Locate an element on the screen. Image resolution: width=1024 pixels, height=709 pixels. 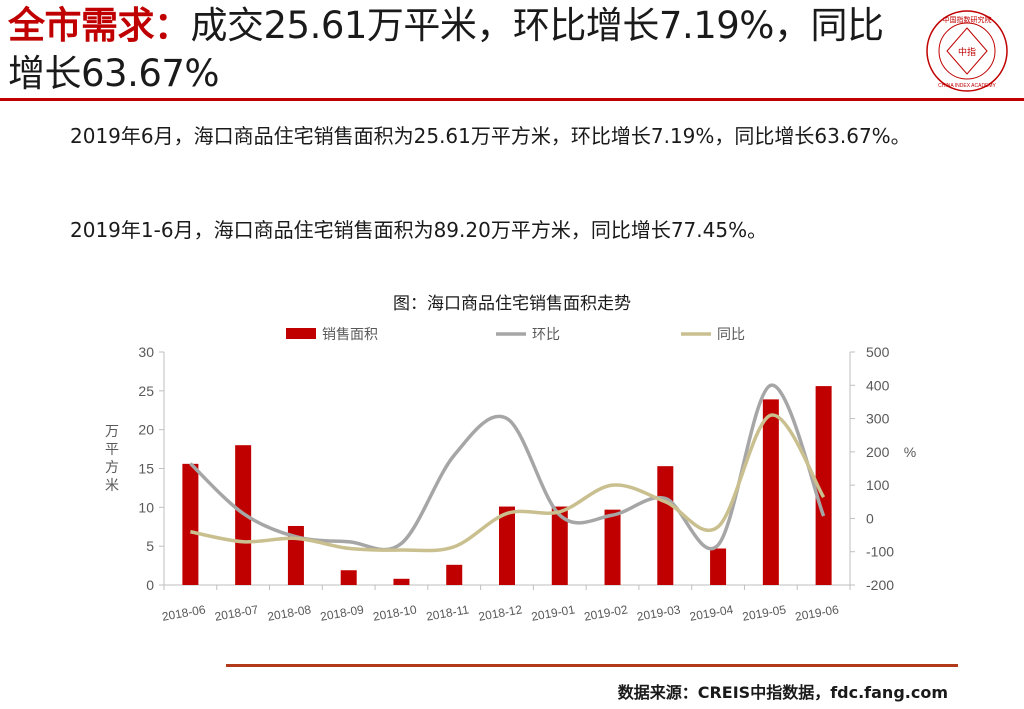
x-tick-label: 2019-01 is located at coordinates (553, 612).